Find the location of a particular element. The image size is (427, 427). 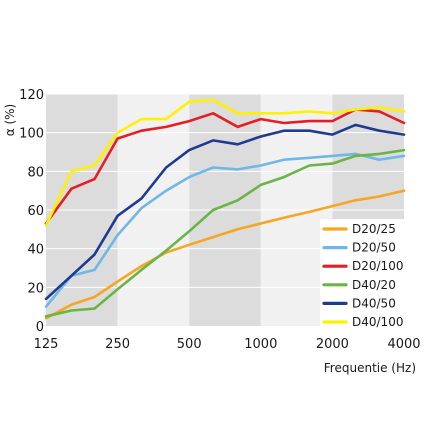

y-axis-tick-labels: 0 20 40 60 80 100 120 is located at coordinates (31, 211).